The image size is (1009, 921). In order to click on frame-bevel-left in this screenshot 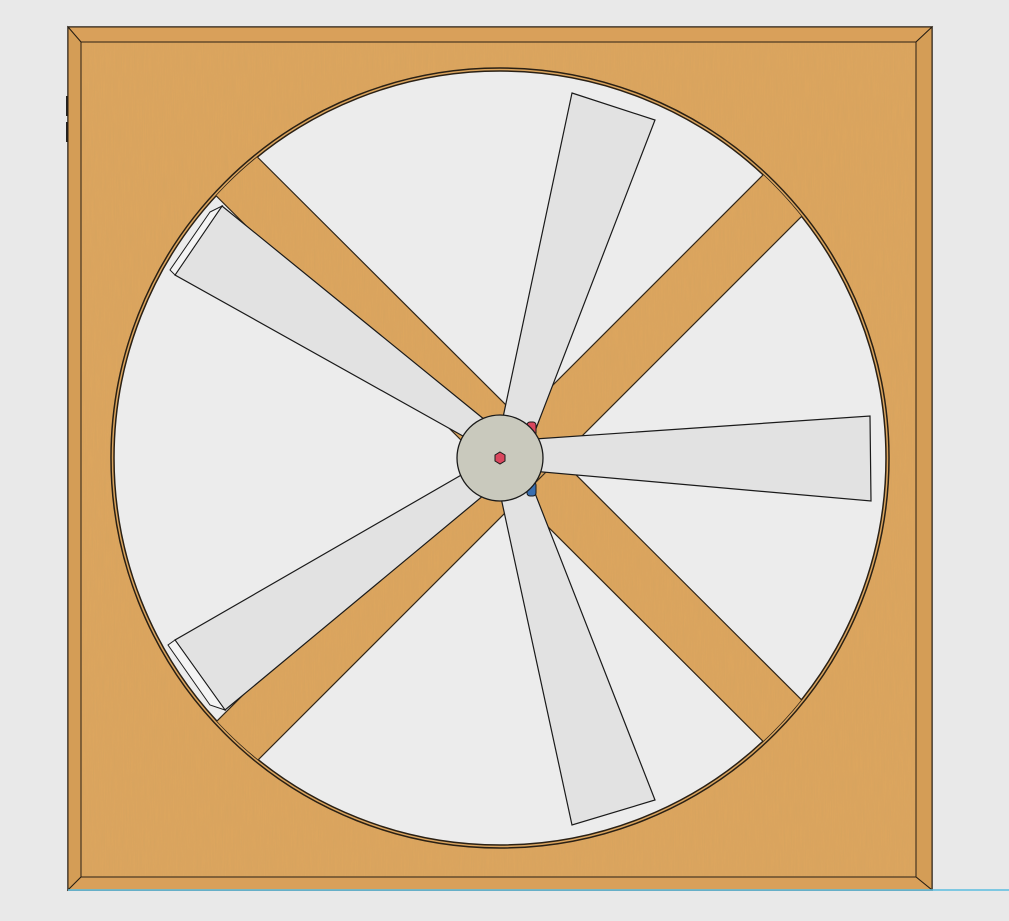, I will do `click(74, 458)`.